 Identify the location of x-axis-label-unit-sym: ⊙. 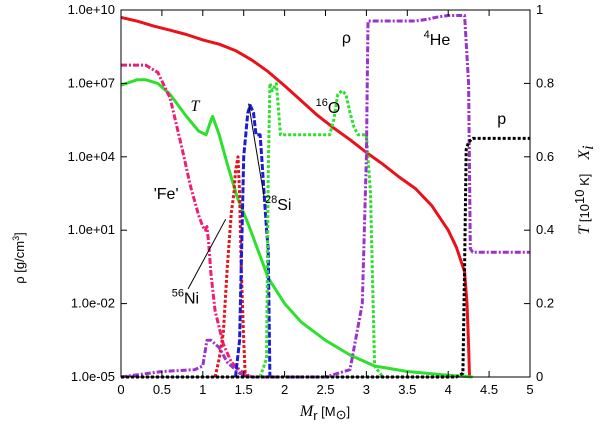
(341, 414).